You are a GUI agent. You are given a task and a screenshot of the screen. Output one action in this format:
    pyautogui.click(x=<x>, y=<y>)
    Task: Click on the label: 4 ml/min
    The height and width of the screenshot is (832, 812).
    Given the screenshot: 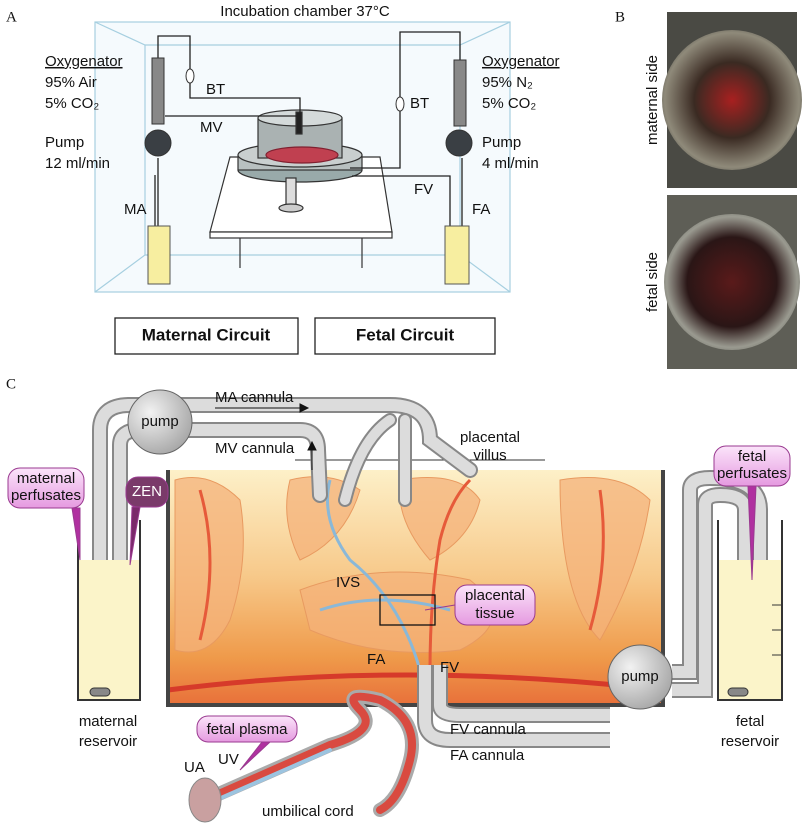 What is the action you would take?
    pyautogui.click(x=510, y=163)
    